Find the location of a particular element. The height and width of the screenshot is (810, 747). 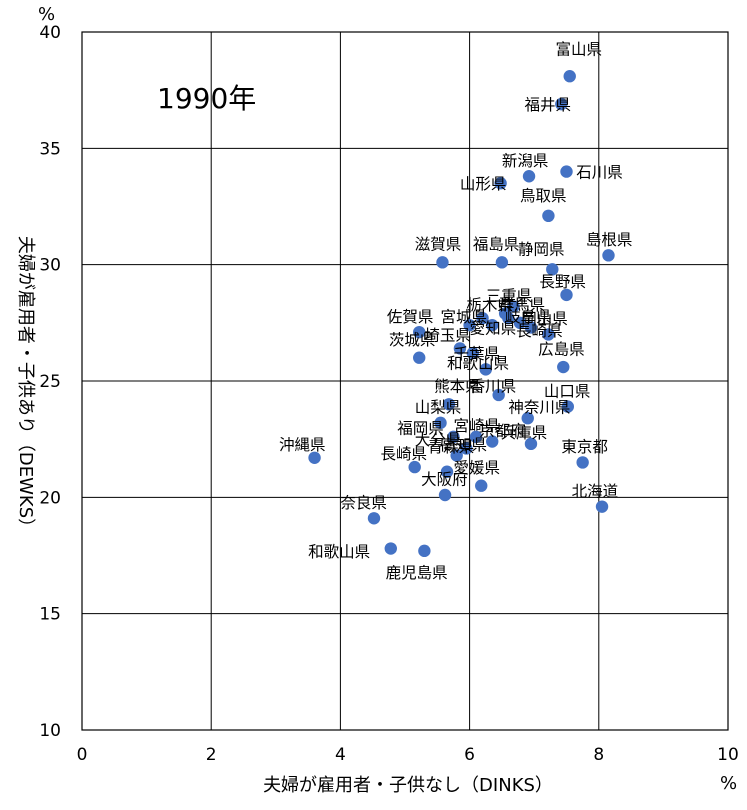

point-label: 埼玉県 is located at coordinates (447, 335).